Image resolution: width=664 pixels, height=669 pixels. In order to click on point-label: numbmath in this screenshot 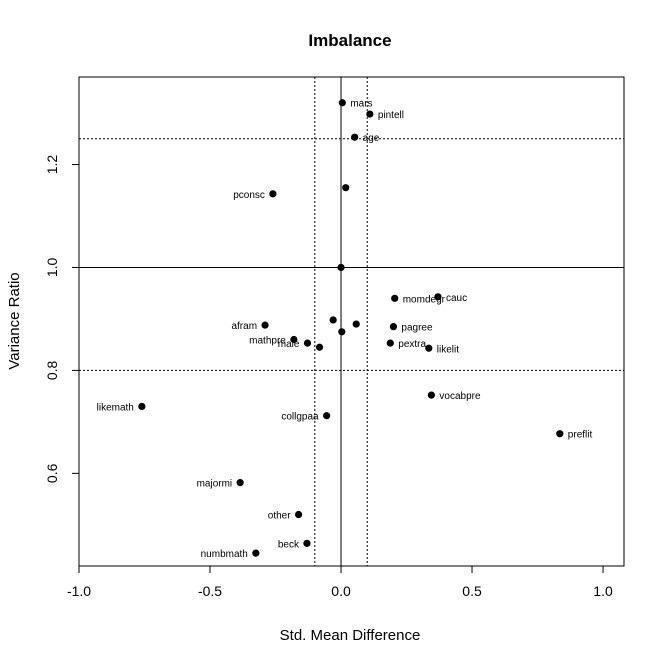, I will do `click(224, 554)`.